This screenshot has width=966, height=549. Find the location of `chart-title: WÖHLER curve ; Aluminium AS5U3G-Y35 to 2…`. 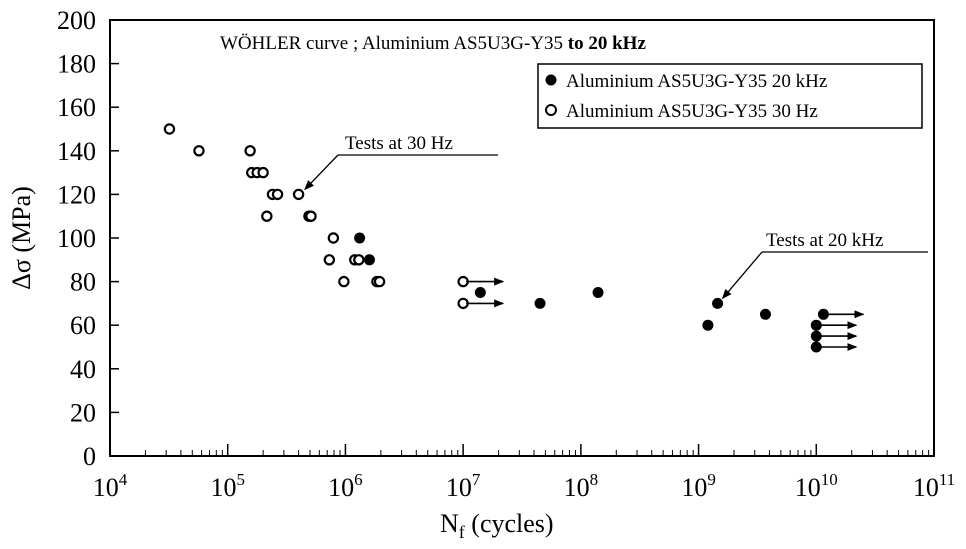

chart-title: WÖHLER curve ; Aluminium AS5U3G-Y35 to 2… is located at coordinates (433, 43).